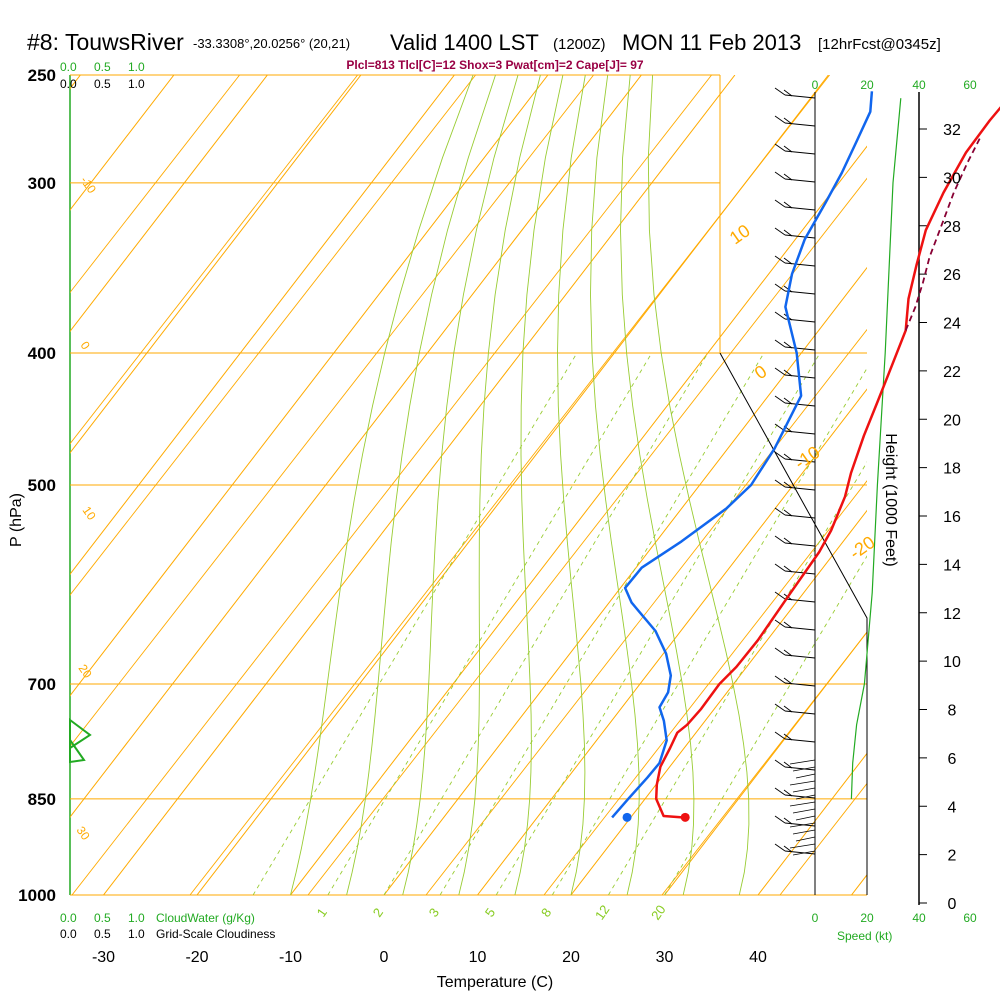 The width and height of the screenshot is (1000, 1000). Describe the element at coordinates (37, 895) in the screenshot. I see `pressure-tick-label: 1000` at that location.